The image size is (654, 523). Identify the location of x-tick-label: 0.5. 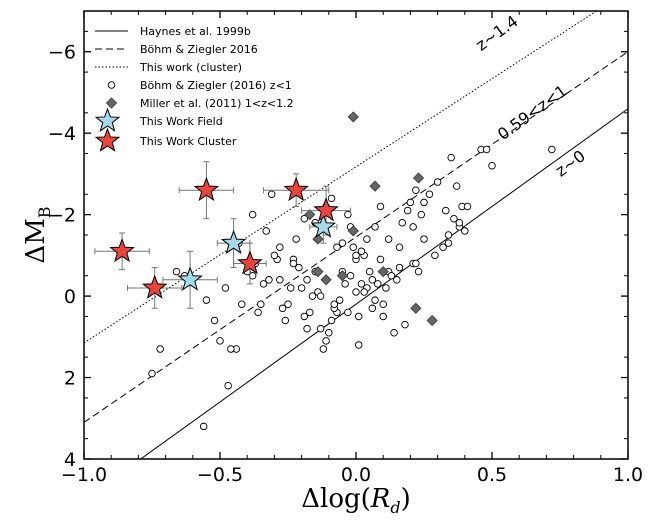
(492, 475).